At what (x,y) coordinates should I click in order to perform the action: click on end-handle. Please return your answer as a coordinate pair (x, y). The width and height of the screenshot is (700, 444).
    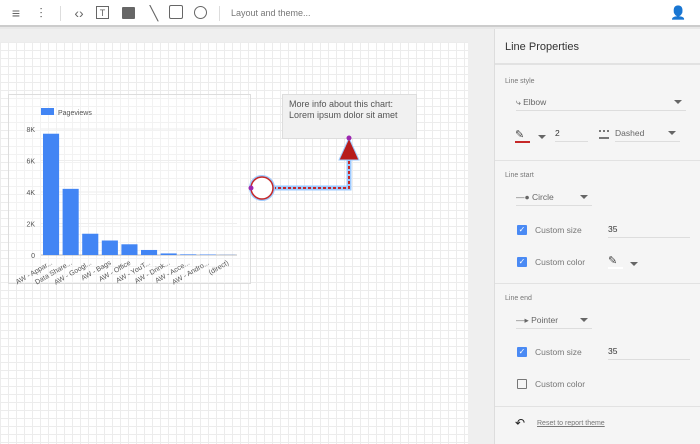
    Looking at the image, I should click on (349, 138).